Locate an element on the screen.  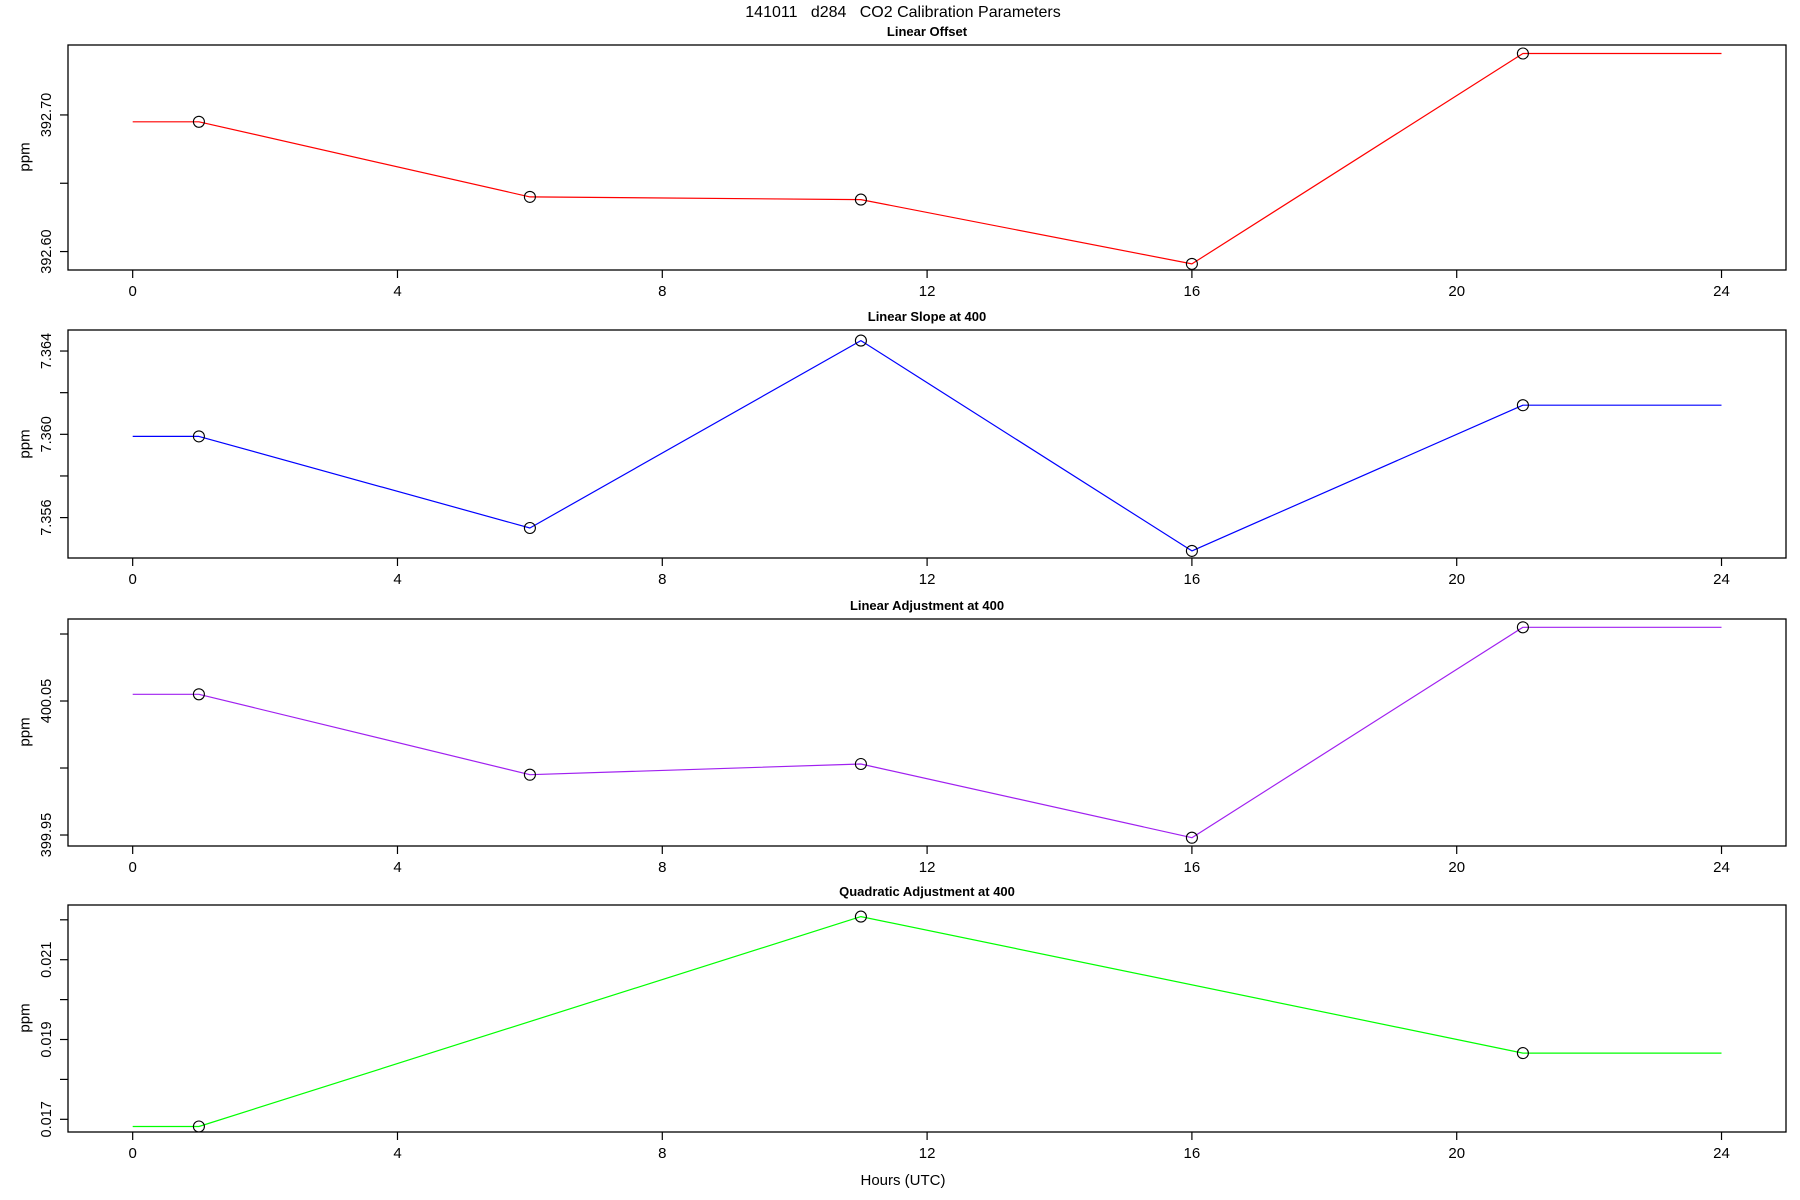
y-axis-label-panel-4: ppm is located at coordinates (25, 1018).